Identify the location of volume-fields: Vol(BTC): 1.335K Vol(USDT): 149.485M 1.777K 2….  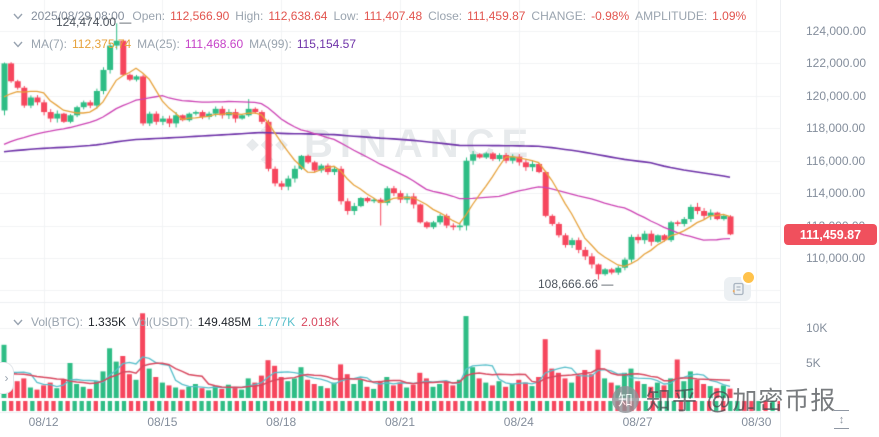
(188, 322).